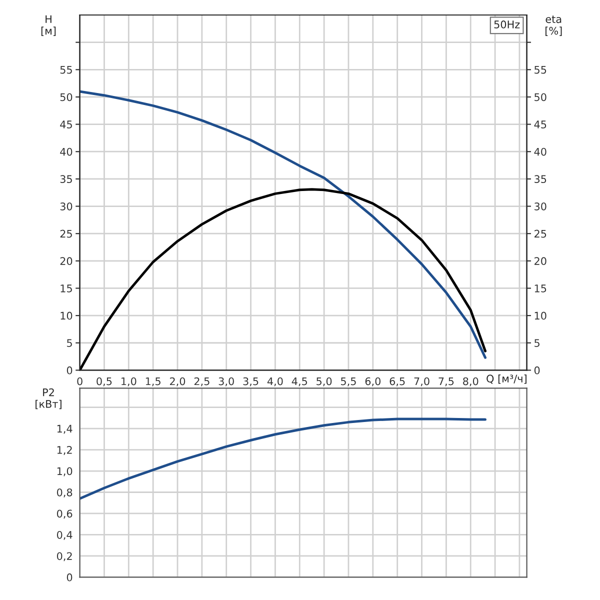 The image size is (600, 600). I want to click on x-tick-label: 5,0, so click(324, 381).